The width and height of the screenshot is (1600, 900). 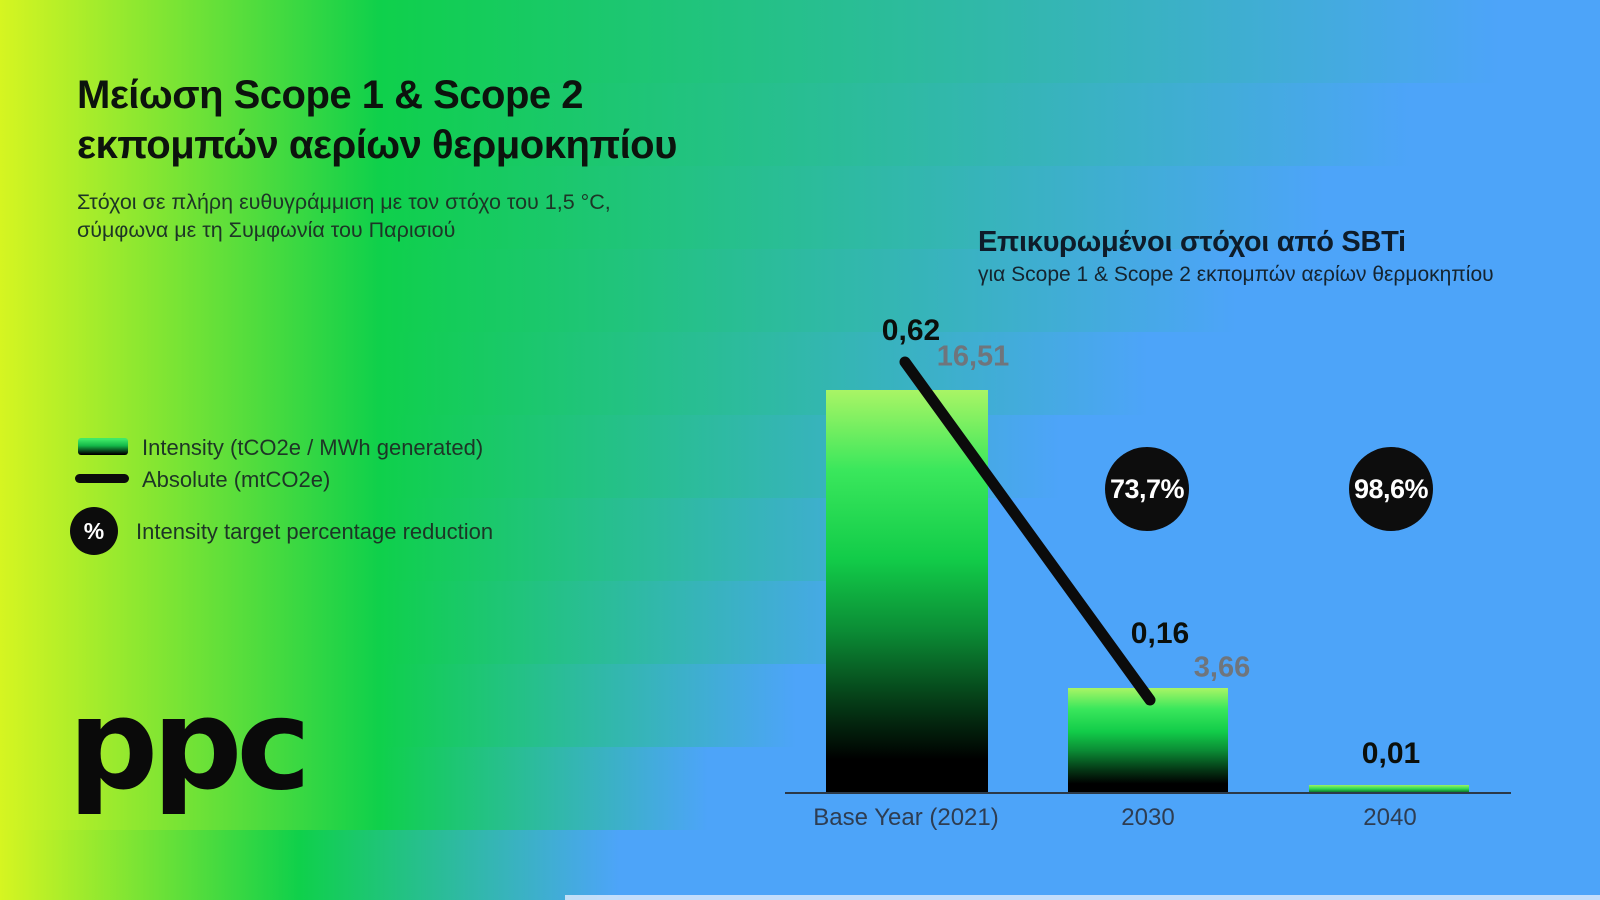 I want to click on legend-percent-label: Intensity target percentage reduction, so click(x=315, y=531).